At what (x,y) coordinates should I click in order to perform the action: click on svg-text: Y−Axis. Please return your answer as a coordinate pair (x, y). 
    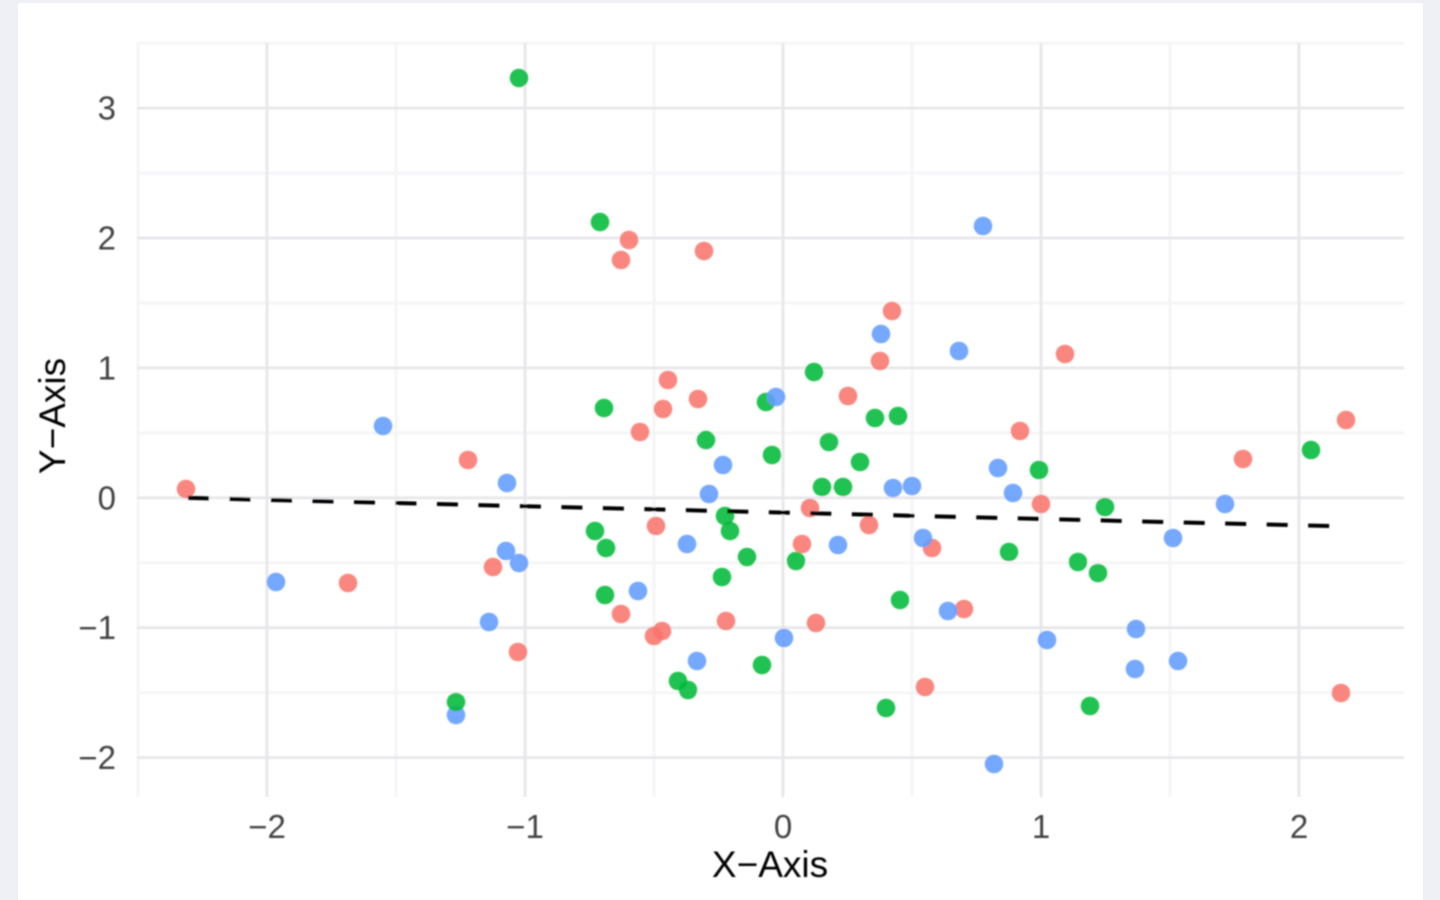
    Looking at the image, I should click on (52, 416).